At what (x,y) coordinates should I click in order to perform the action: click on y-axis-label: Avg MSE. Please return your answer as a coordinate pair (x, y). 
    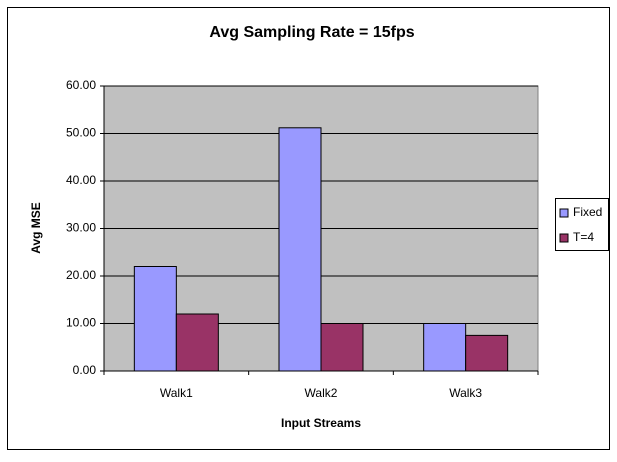
    Looking at the image, I should click on (36, 228).